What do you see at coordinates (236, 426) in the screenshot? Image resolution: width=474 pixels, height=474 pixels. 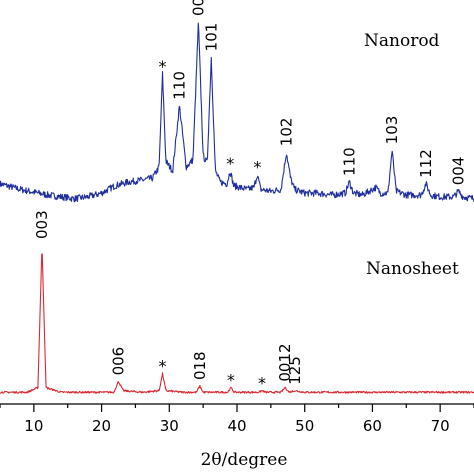 I see `x-tick-label: 40` at bounding box center [236, 426].